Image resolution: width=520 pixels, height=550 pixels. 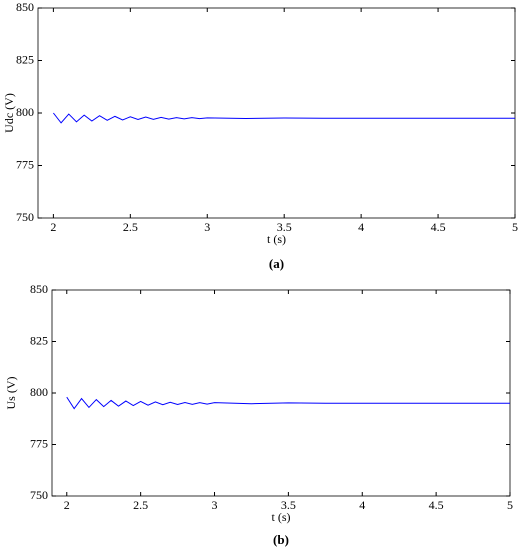 I want to click on y-axis-label: Us (V), so click(x=11, y=393).